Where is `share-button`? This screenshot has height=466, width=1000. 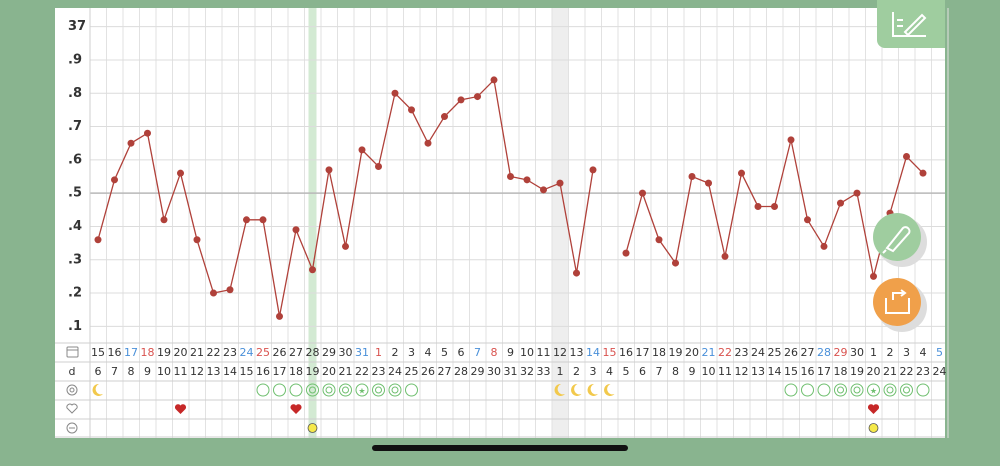 share-button is located at coordinates (900, 305).